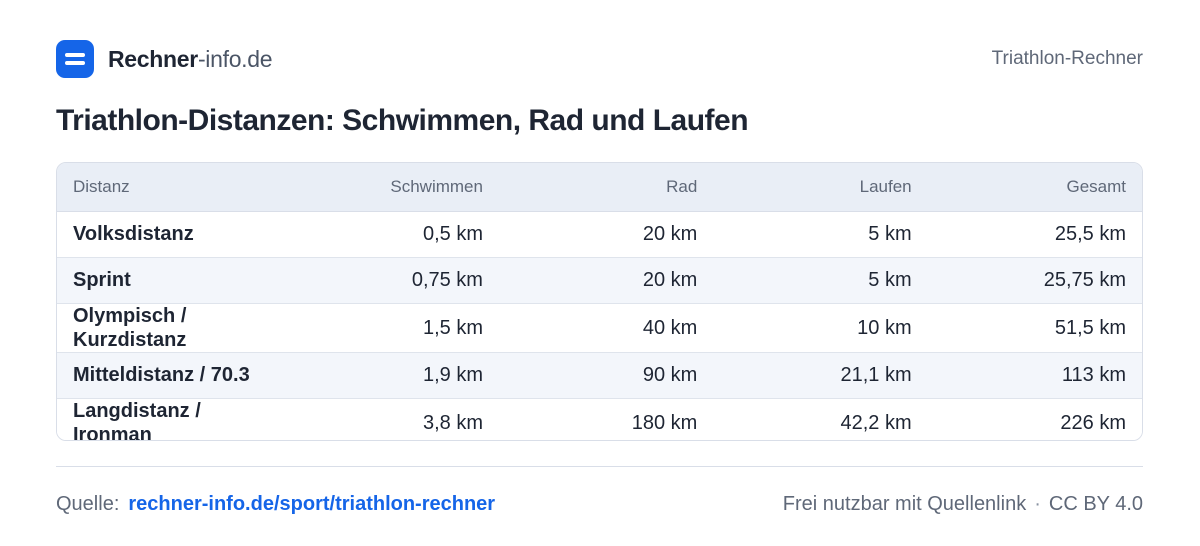  Describe the element at coordinates (670, 375) in the screenshot. I see `cell-rad: 90 km` at that location.